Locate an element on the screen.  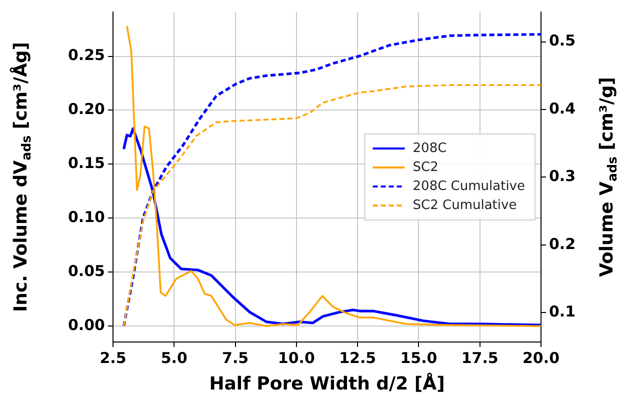
x-tick-label: 12.5 is located at coordinates (357, 357).